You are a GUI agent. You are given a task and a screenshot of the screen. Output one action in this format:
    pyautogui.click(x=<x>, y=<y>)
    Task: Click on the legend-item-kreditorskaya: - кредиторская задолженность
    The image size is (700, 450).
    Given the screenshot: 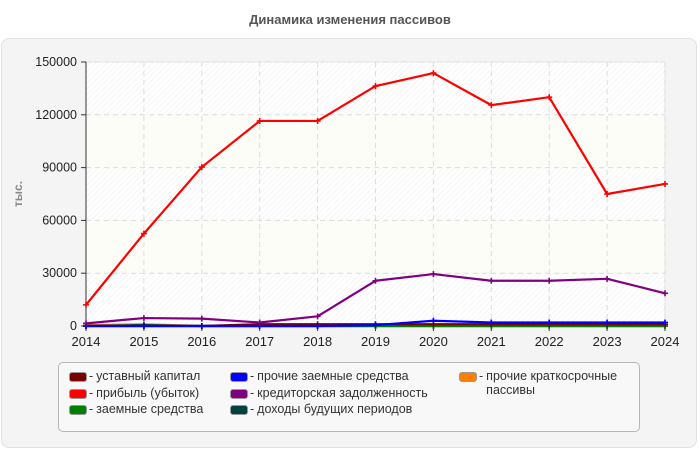 What is the action you would take?
    pyautogui.click(x=329, y=394)
    